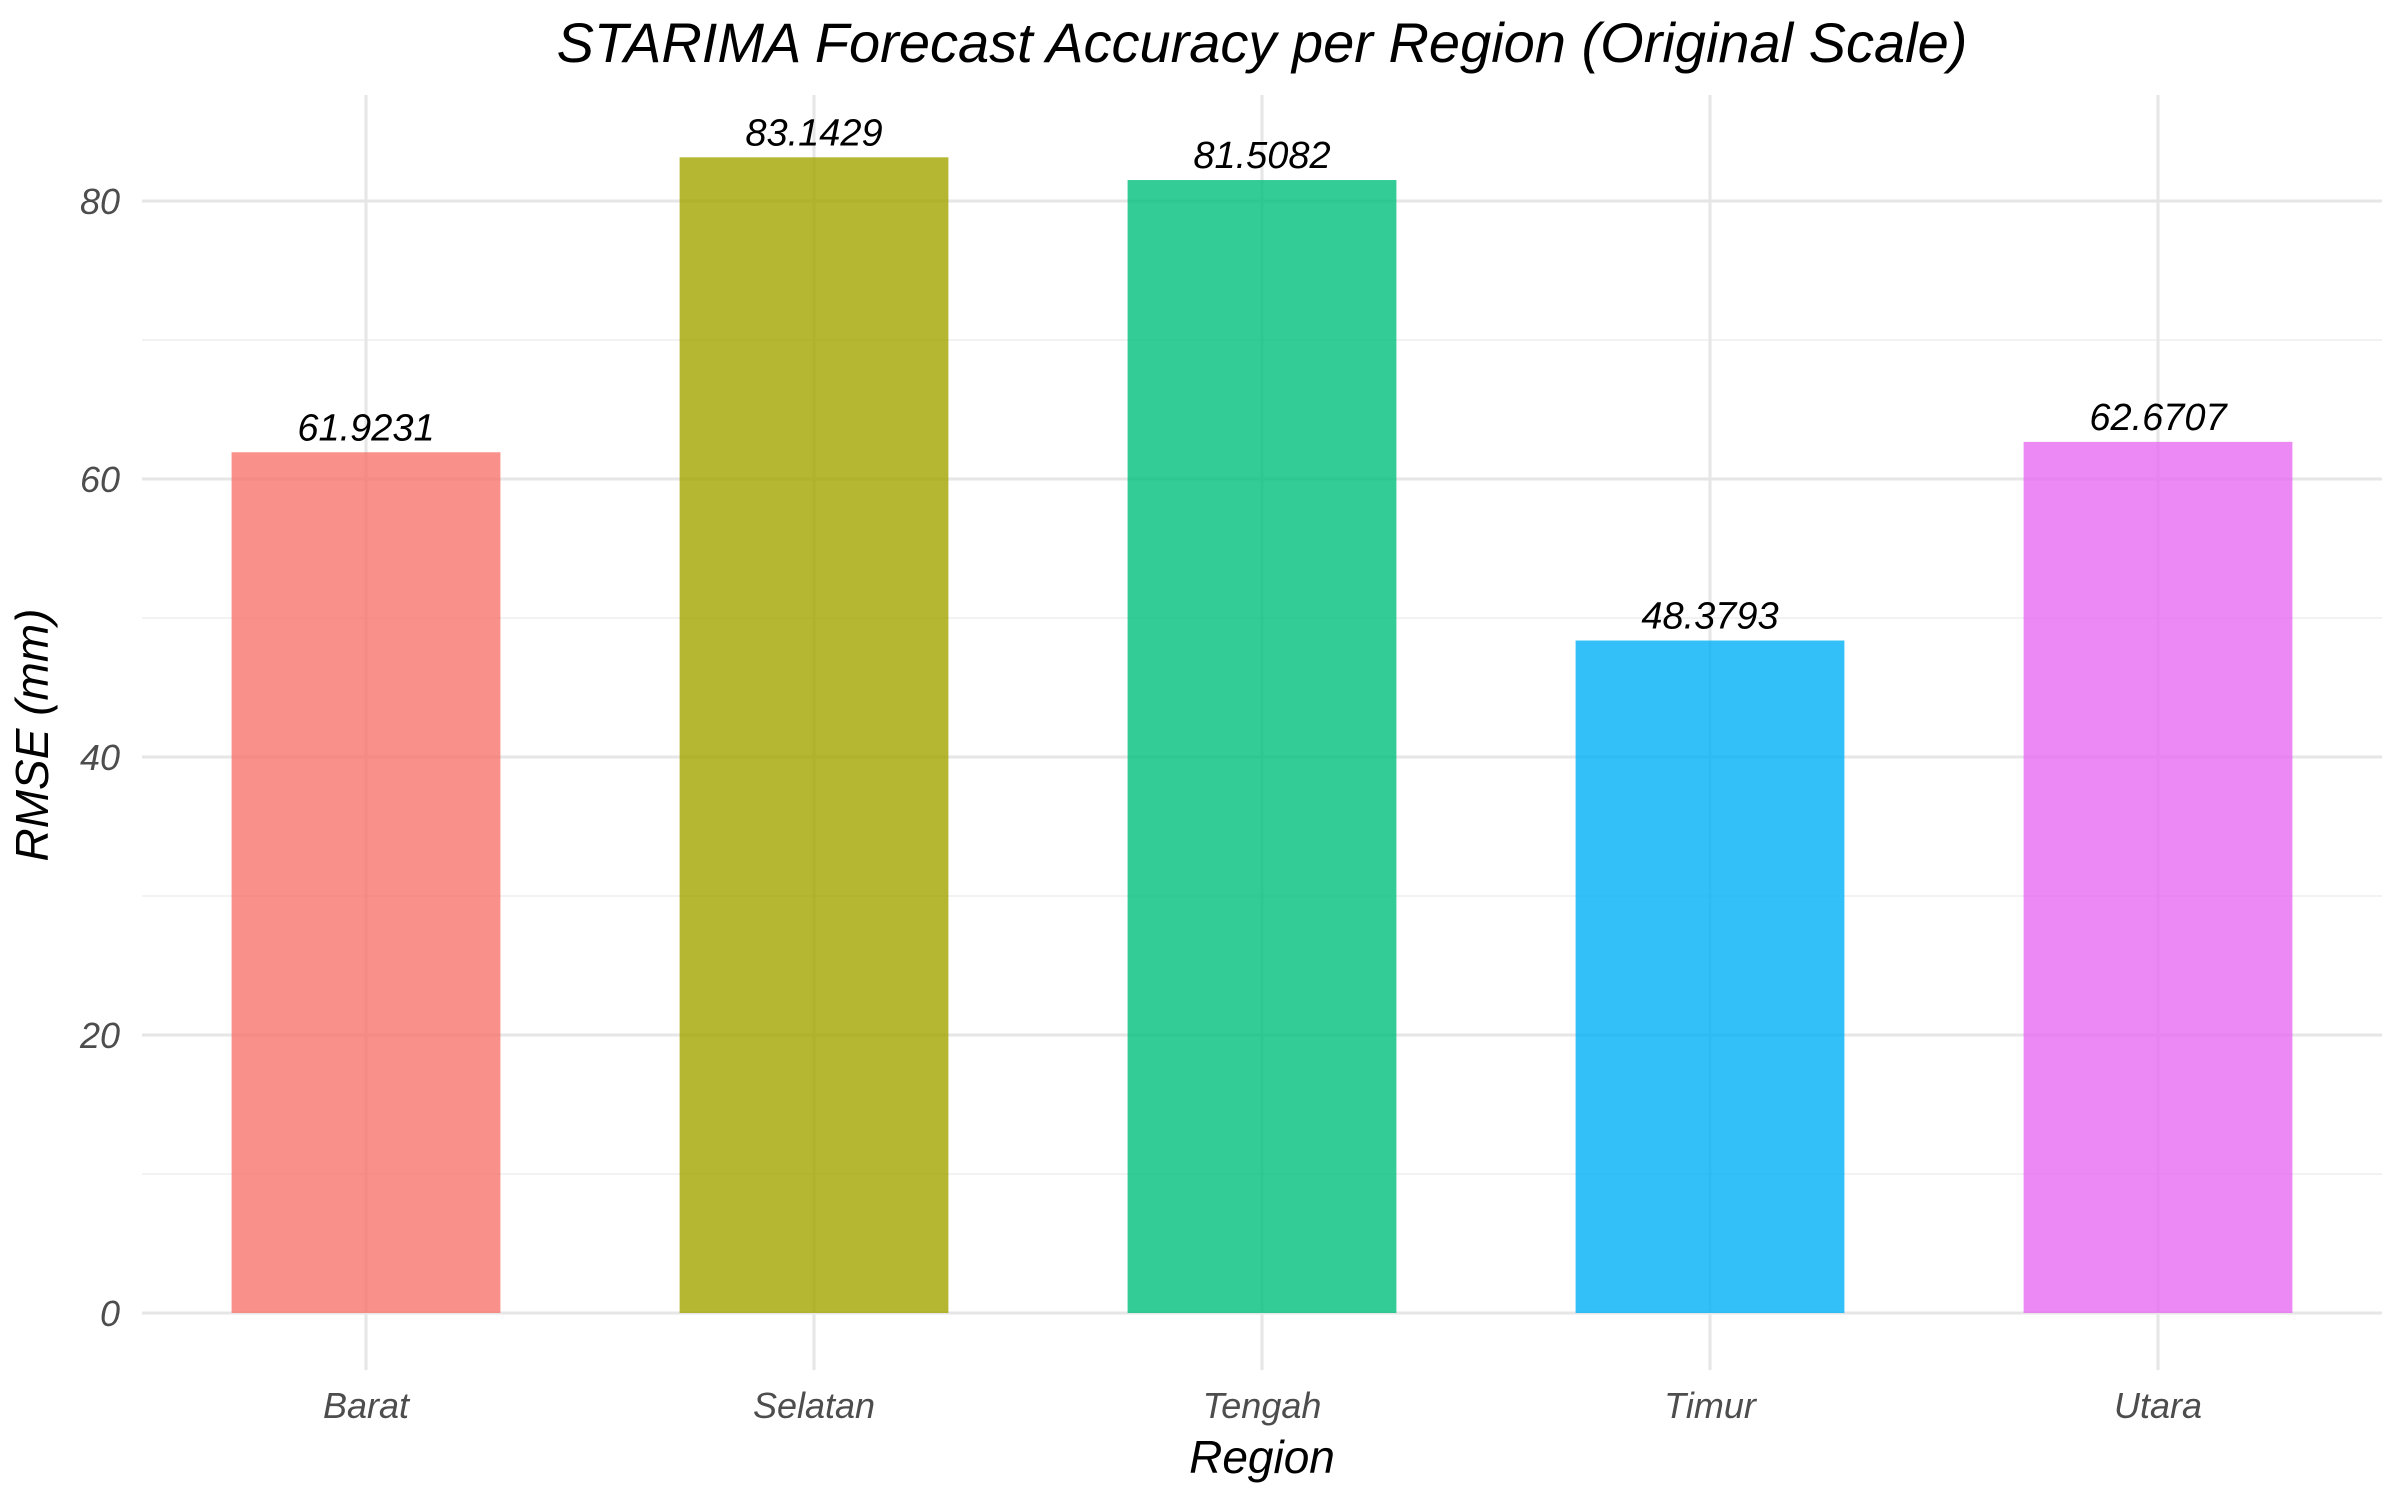 The width and height of the screenshot is (2400, 1500). I want to click on y-axis-label: RMSE (mm), so click(32, 735).